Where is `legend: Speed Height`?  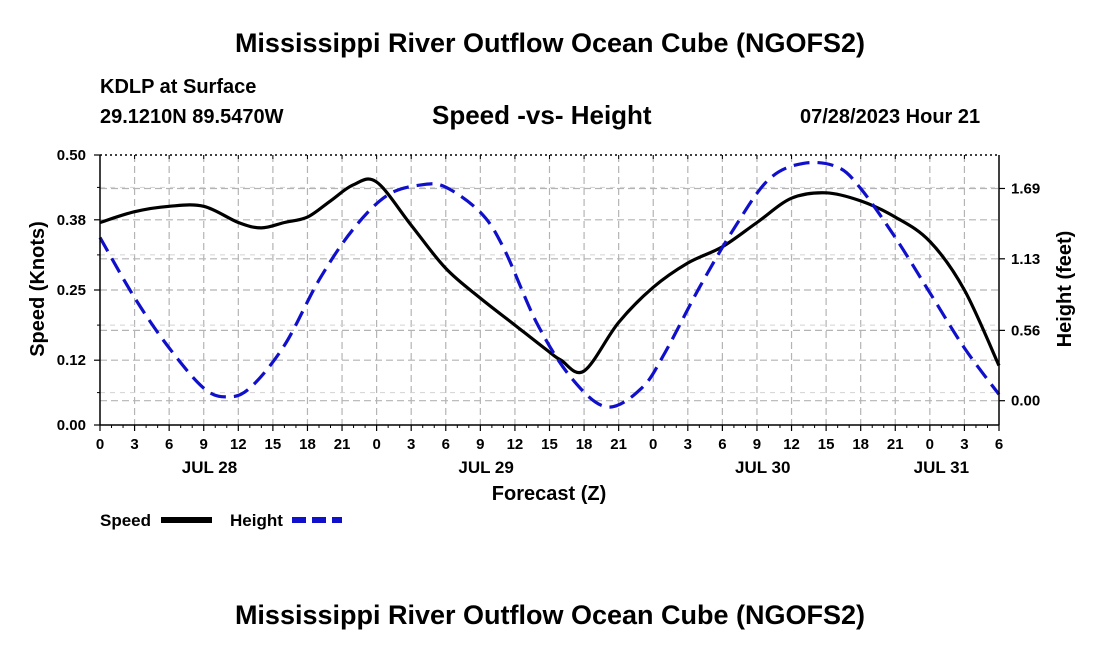 legend: Speed Height is located at coordinates (221, 520).